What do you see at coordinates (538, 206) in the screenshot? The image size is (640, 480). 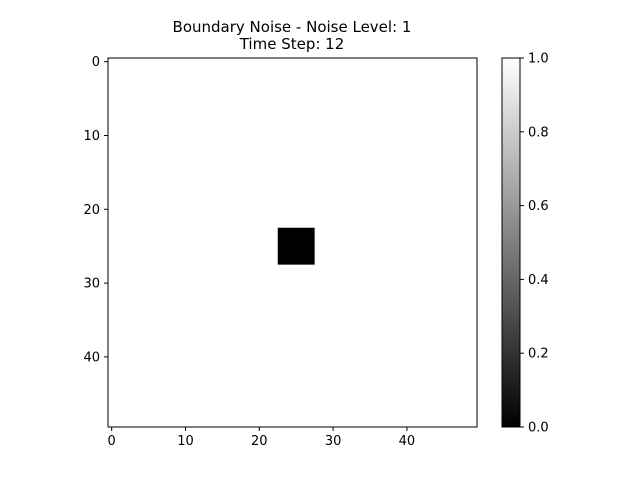 I see `colorbar-tick-label: 0.6` at bounding box center [538, 206].